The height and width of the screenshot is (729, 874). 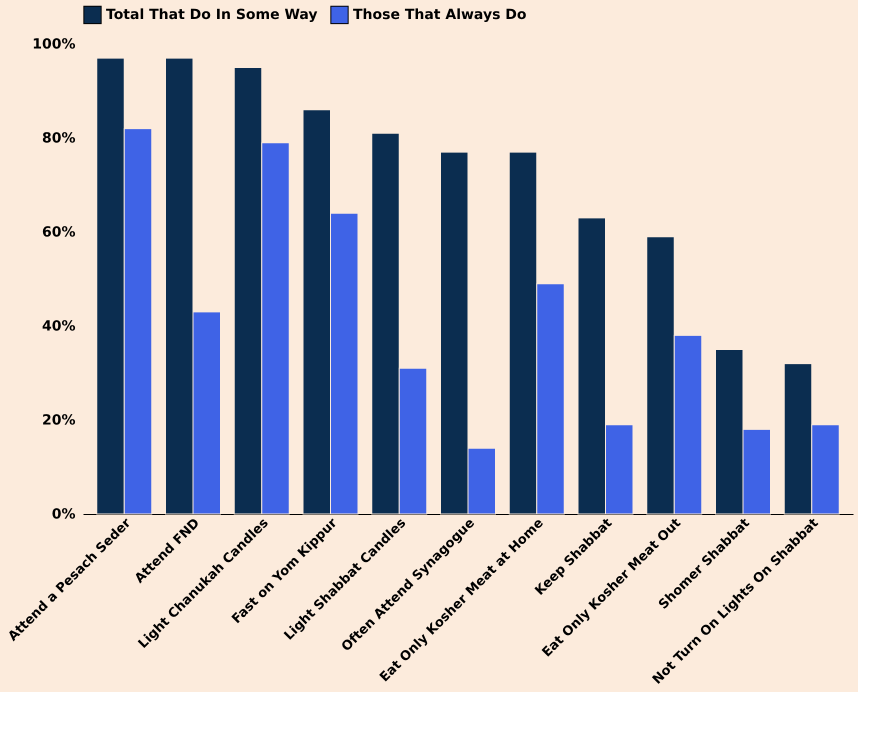 What do you see at coordinates (59, 138) in the screenshot?
I see `y-tick-label: 80%` at bounding box center [59, 138].